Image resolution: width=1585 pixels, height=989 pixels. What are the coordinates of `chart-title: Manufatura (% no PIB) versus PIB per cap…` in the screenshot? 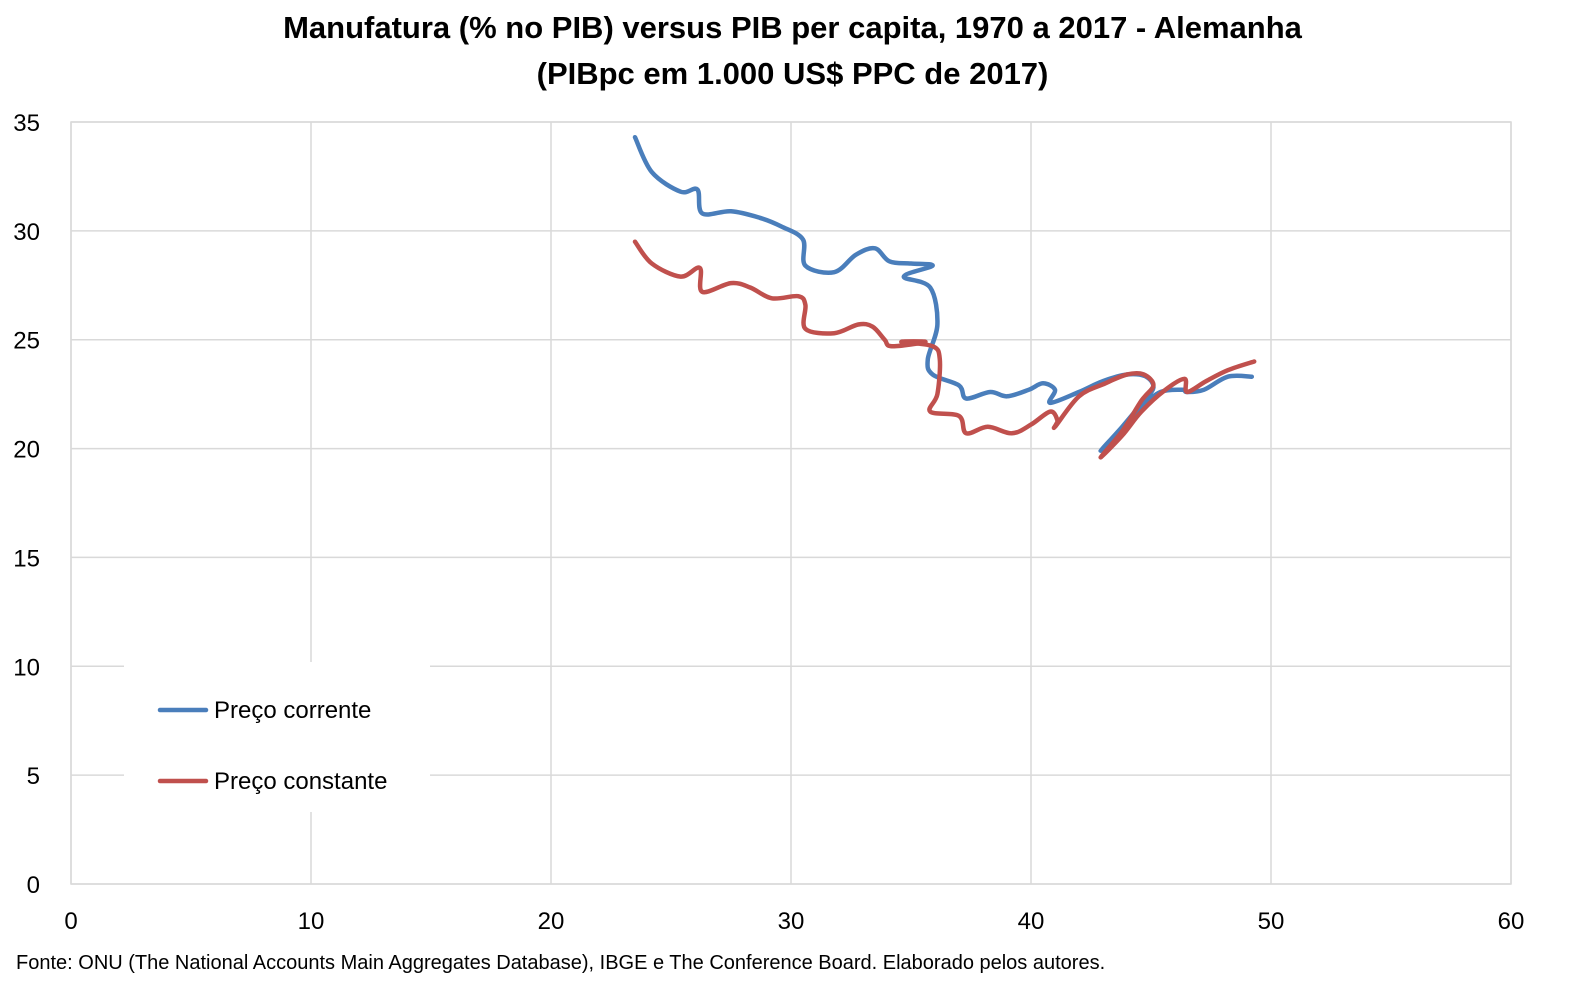 It's located at (792, 27).